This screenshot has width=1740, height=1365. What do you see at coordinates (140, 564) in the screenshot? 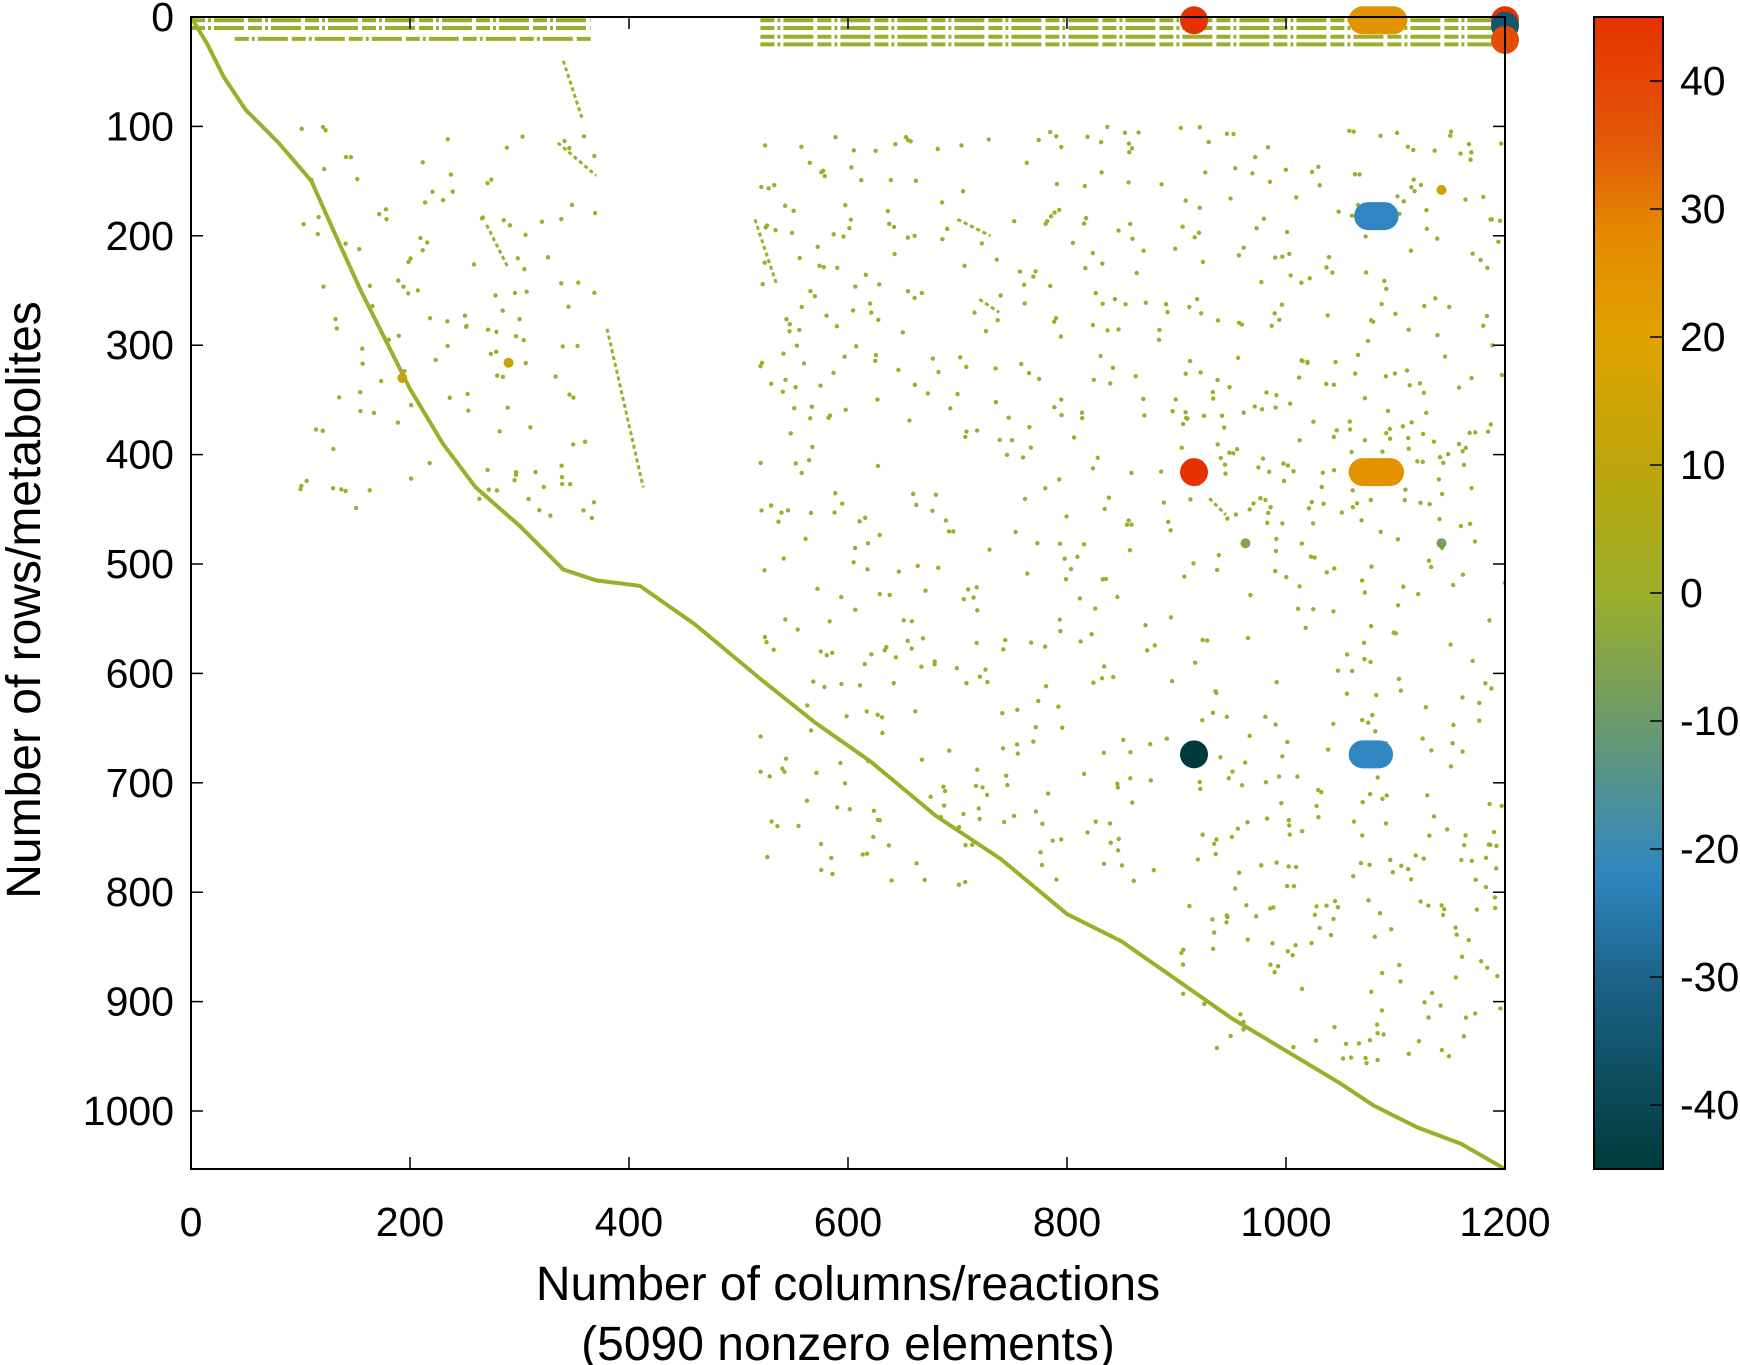
I see `y-tick-label: 500` at bounding box center [140, 564].